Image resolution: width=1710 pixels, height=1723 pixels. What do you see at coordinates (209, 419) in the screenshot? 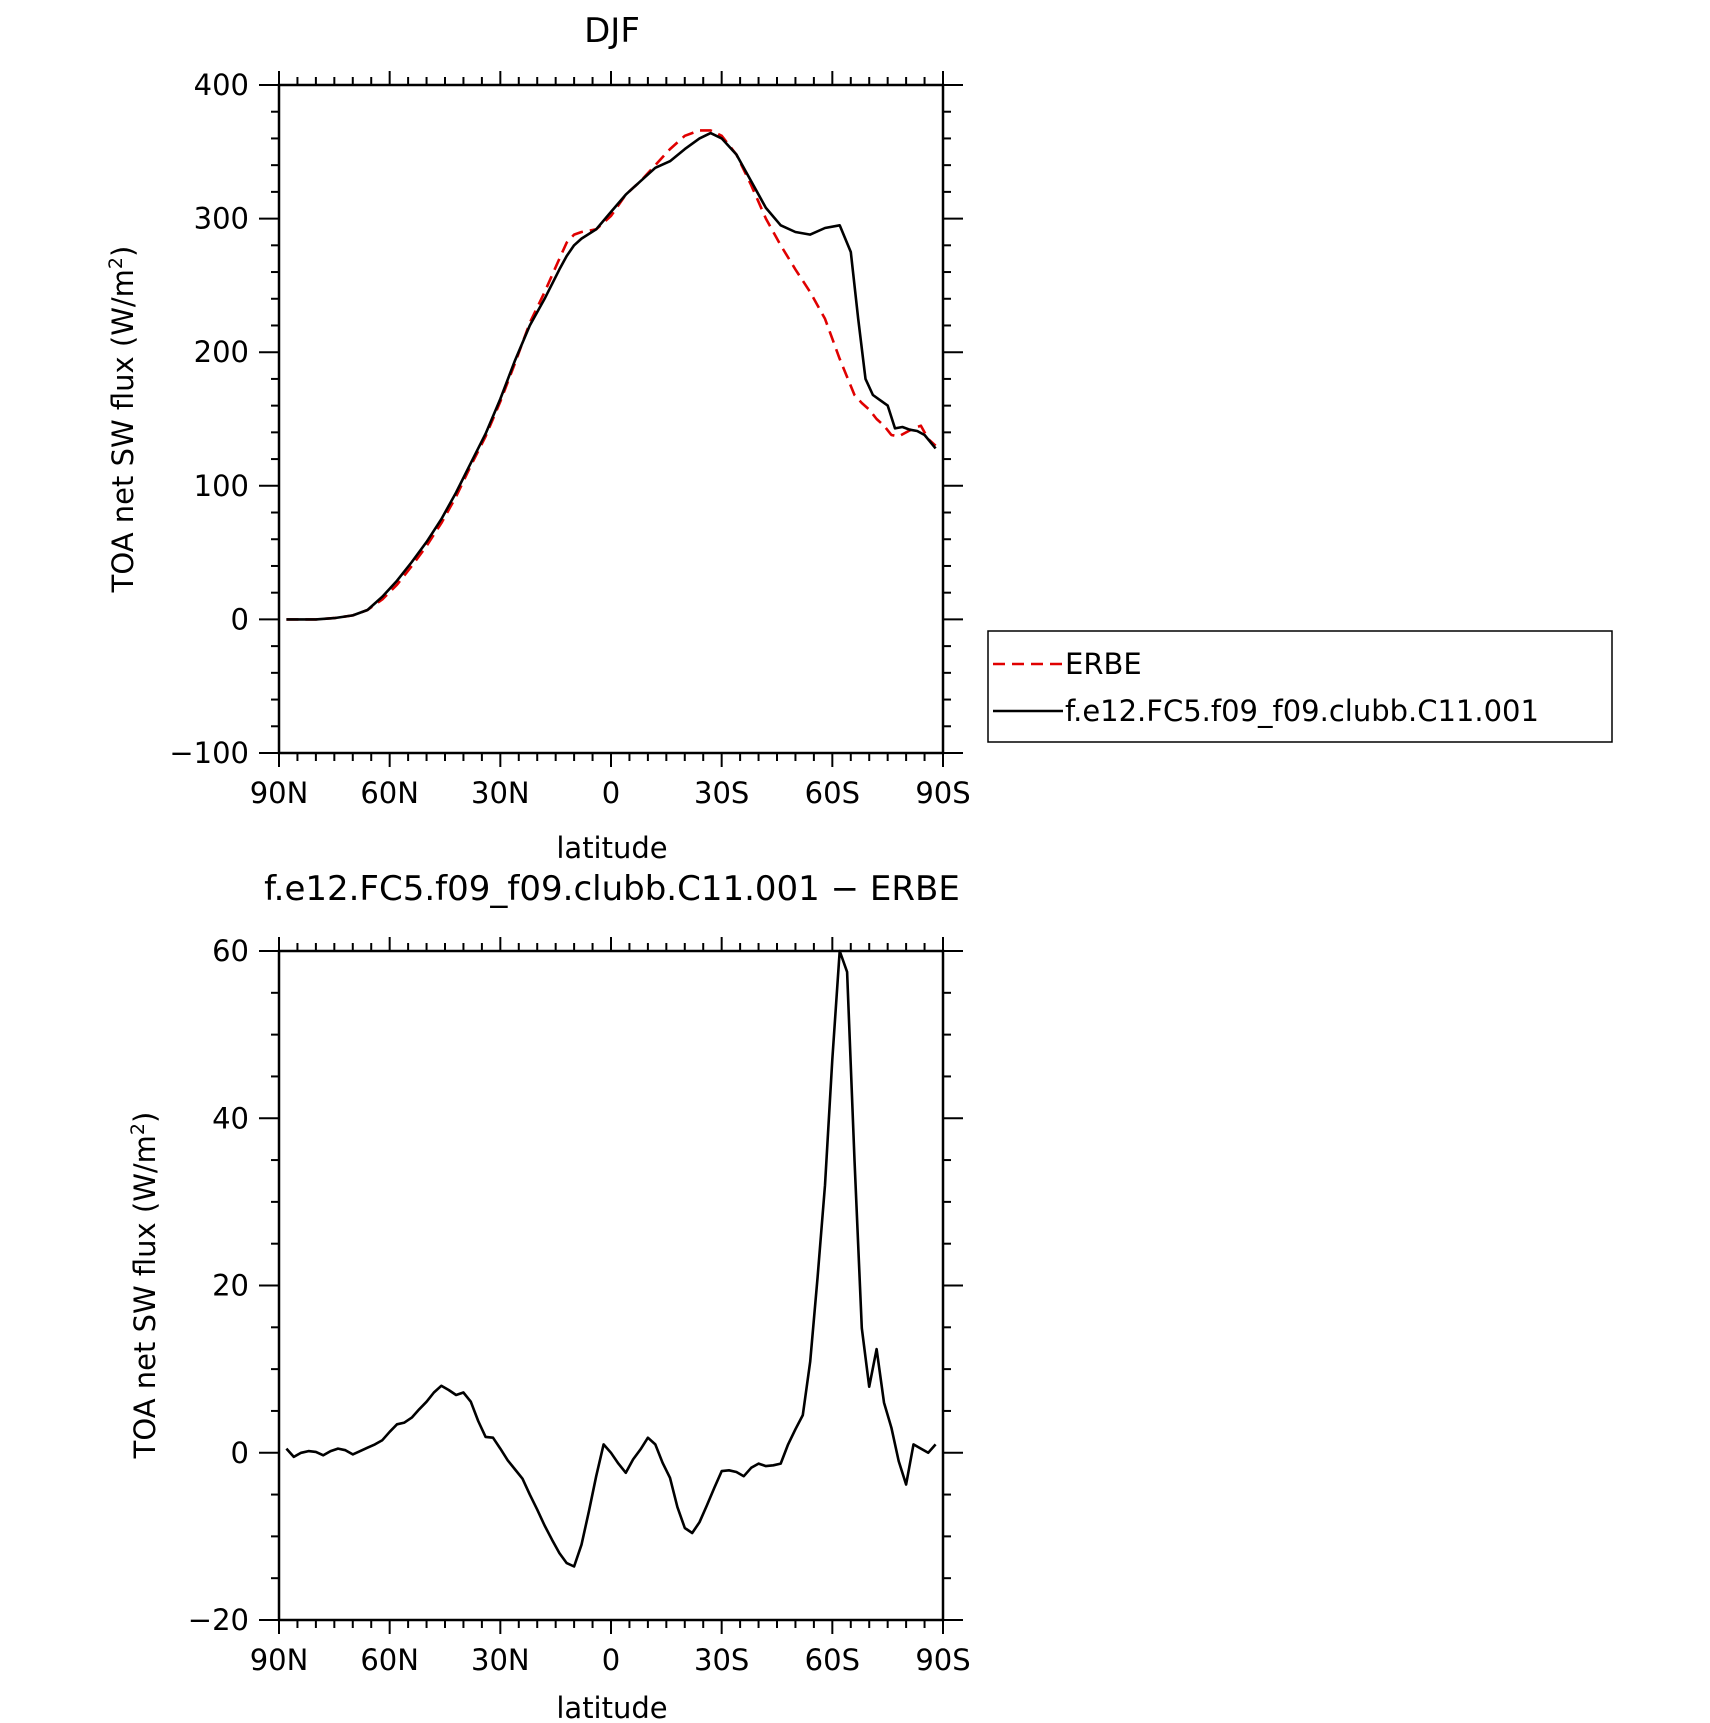
I see `top-y-tick-labels: −100 0 100 200 300 400` at bounding box center [209, 419].